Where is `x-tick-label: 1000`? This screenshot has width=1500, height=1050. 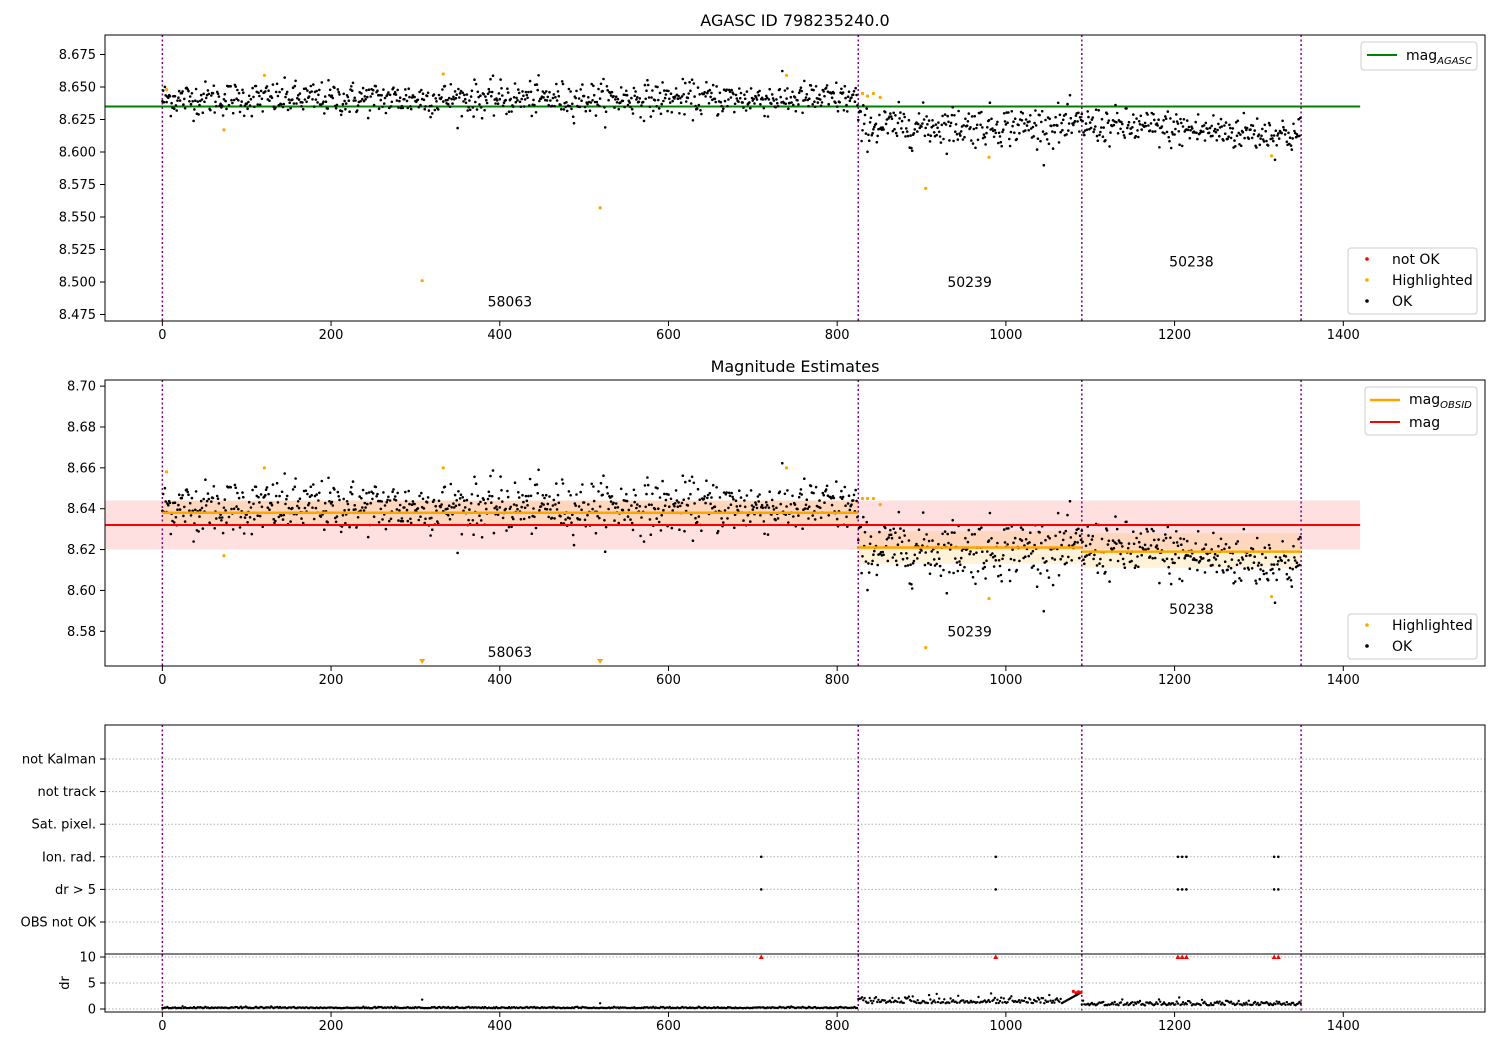 x-tick-label: 1000 is located at coordinates (1005, 680).